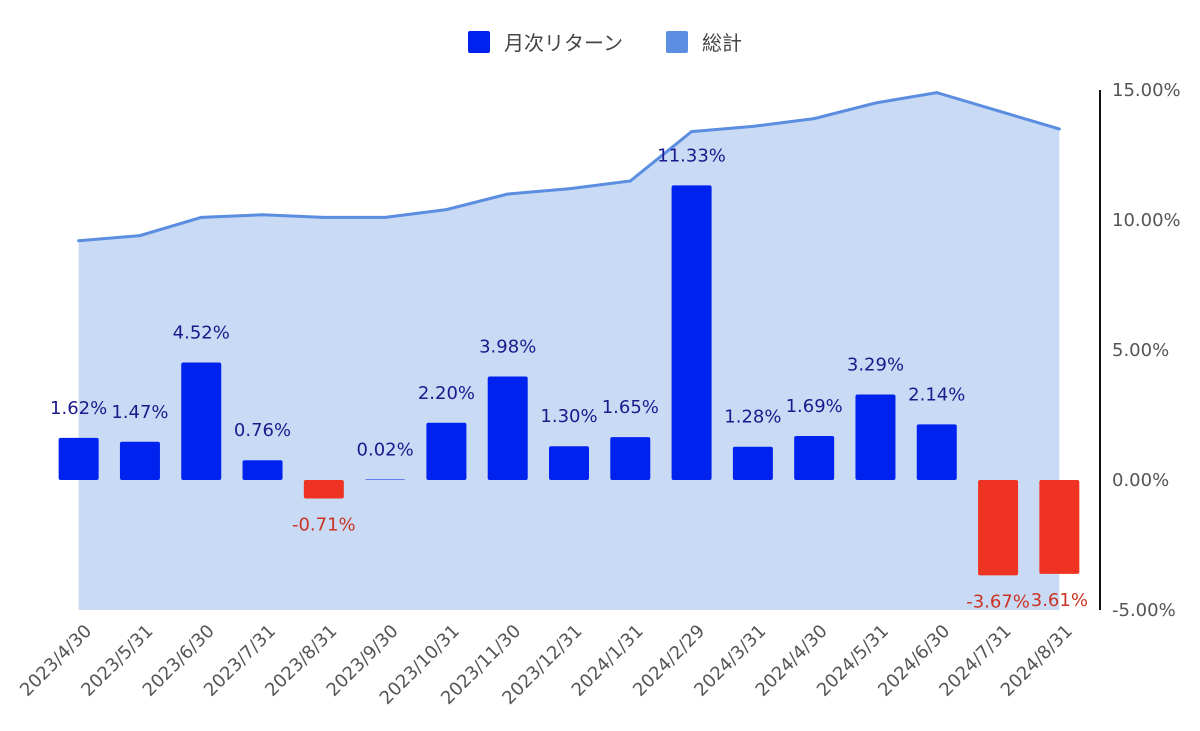 This screenshot has height=731, width=1200. Describe the element at coordinates (1146, 90) in the screenshot. I see `y-tick-label-0: 15.00%` at that location.